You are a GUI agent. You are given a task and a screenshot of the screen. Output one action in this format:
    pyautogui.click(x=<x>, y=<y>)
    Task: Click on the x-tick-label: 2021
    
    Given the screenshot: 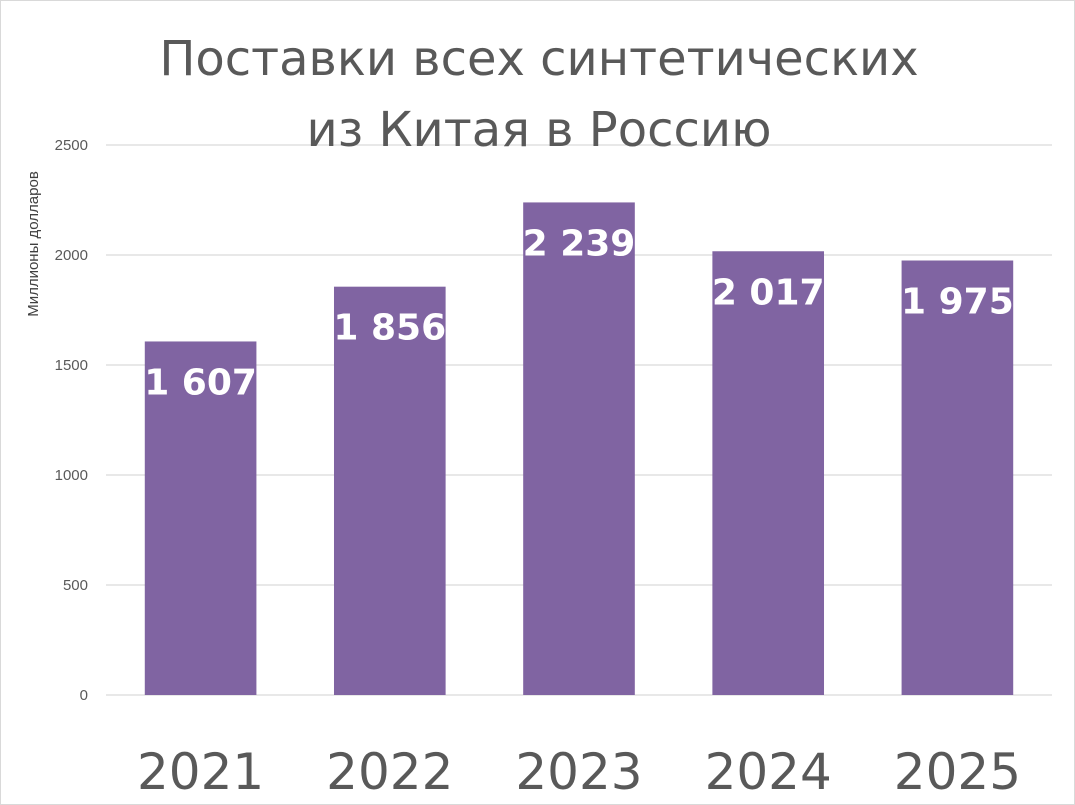 What is the action you would take?
    pyautogui.click(x=200, y=772)
    